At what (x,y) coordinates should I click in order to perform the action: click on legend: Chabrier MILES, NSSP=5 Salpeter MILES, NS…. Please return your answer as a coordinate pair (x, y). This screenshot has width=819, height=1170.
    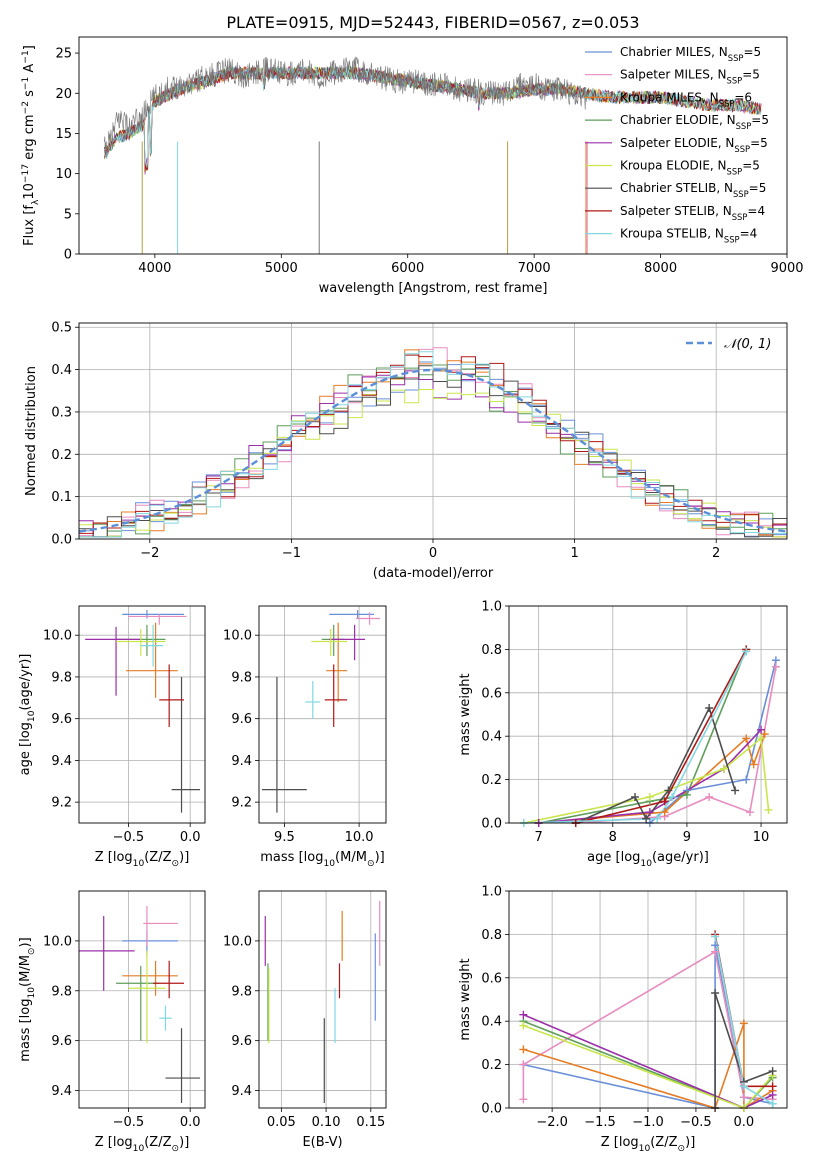
    Looking at the image, I should click on (677, 145).